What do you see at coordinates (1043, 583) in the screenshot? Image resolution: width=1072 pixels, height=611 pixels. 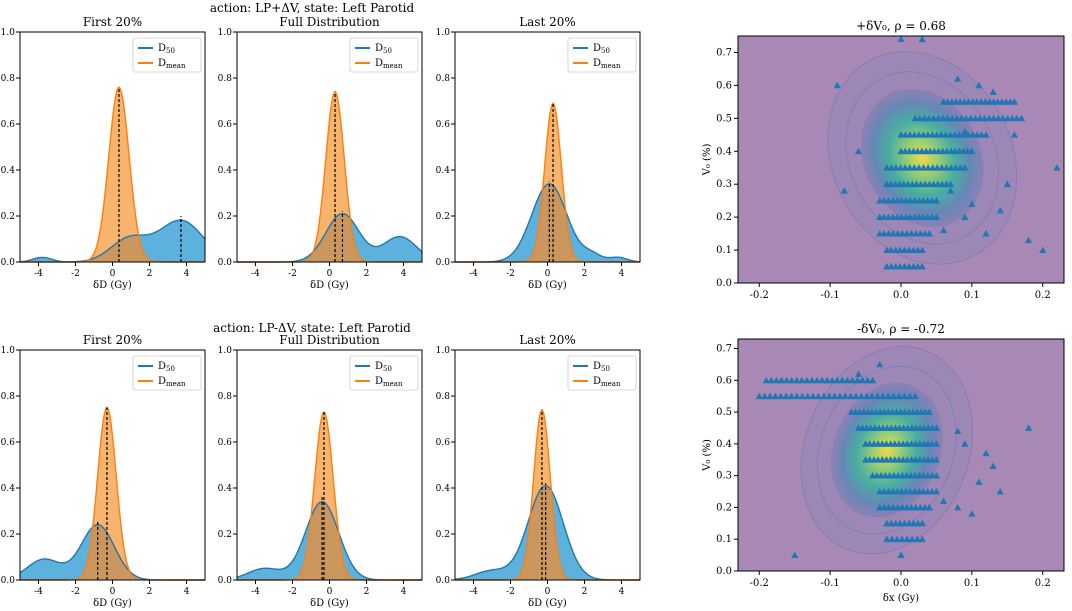 I see `x-tick-label: 0.2` at bounding box center [1043, 583].